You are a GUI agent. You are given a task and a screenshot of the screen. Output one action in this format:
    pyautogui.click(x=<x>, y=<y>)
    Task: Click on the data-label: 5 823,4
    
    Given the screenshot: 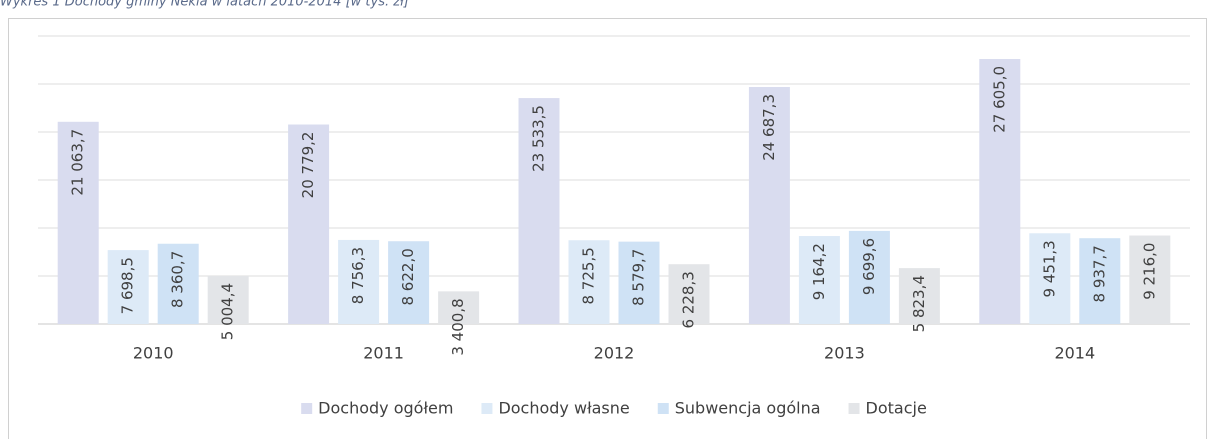 What is the action you would take?
    pyautogui.click(x=919, y=303)
    